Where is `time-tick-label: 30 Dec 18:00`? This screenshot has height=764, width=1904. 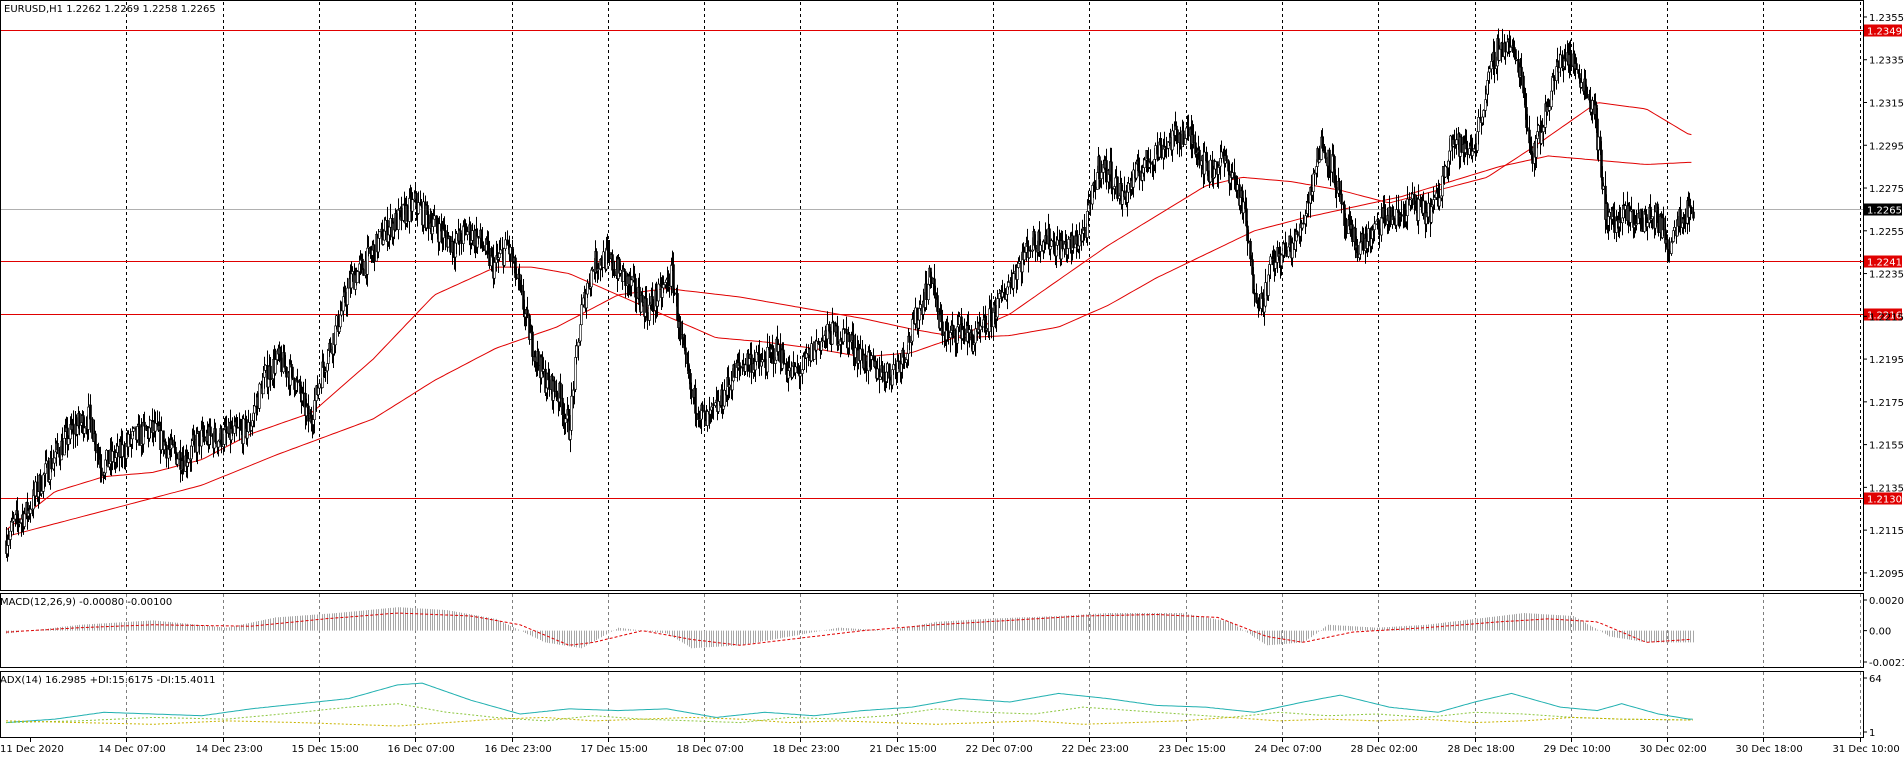 time-tick-label: 30 Dec 18:00 is located at coordinates (1769, 749).